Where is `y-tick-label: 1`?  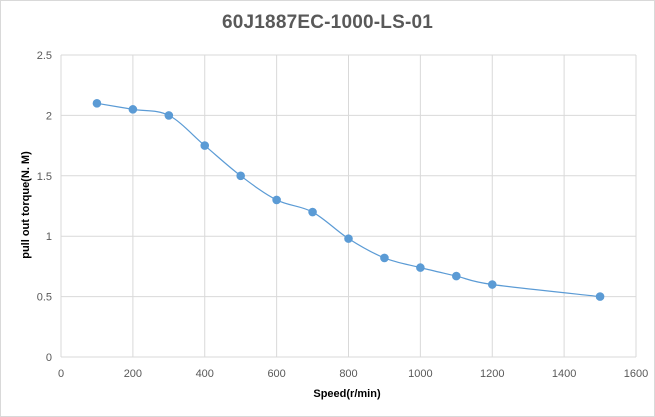
y-tick-label: 1 is located at coordinates (49, 237).